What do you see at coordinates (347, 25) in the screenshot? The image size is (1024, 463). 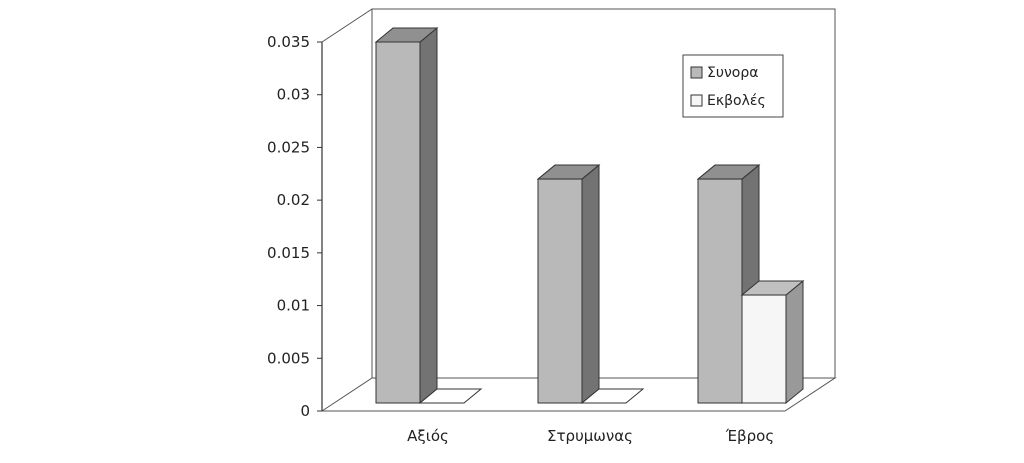 I see `left-wall-edge` at bounding box center [347, 25].